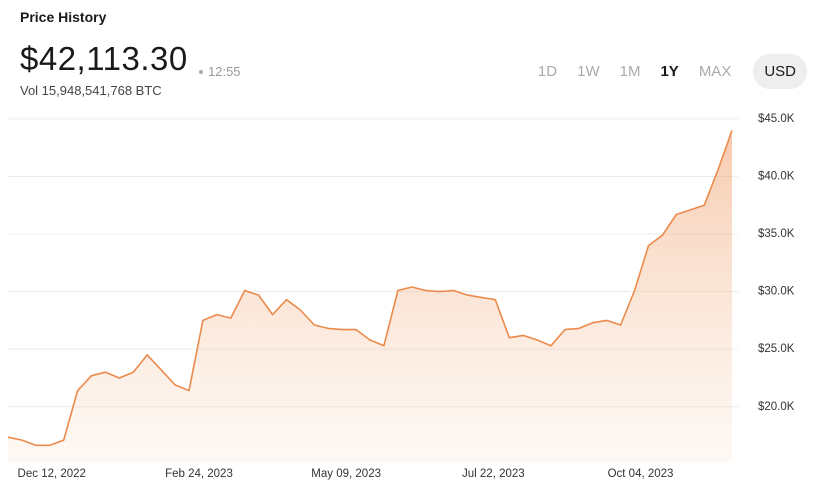  What do you see at coordinates (104, 58) in the screenshot?
I see `price: $42,113.30` at bounding box center [104, 58].